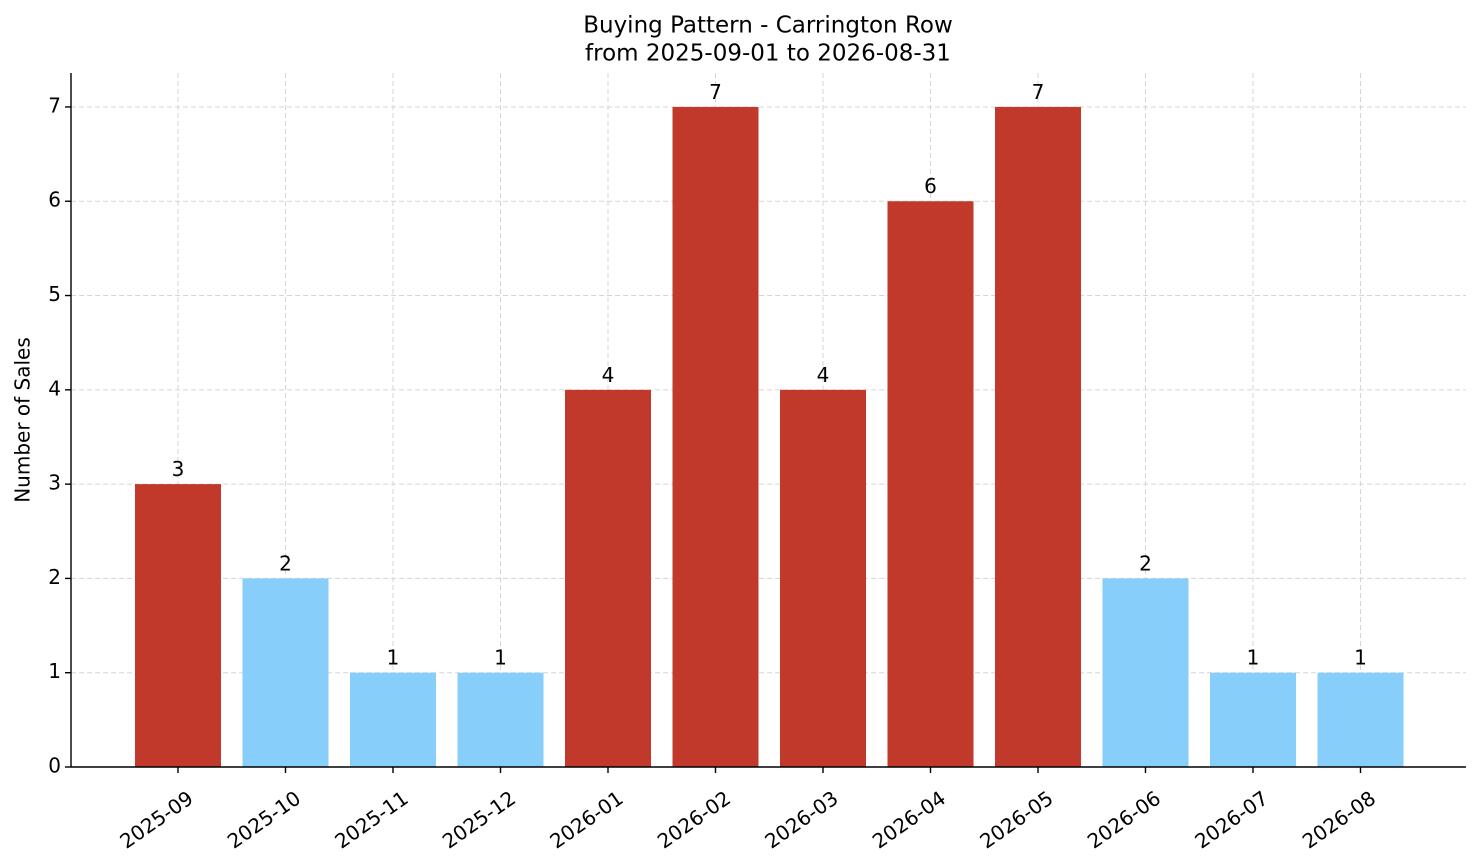 The width and height of the screenshot is (1481, 863). What do you see at coordinates (1016, 820) in the screenshot?
I see `x-tick-label: 2026-05` at bounding box center [1016, 820].